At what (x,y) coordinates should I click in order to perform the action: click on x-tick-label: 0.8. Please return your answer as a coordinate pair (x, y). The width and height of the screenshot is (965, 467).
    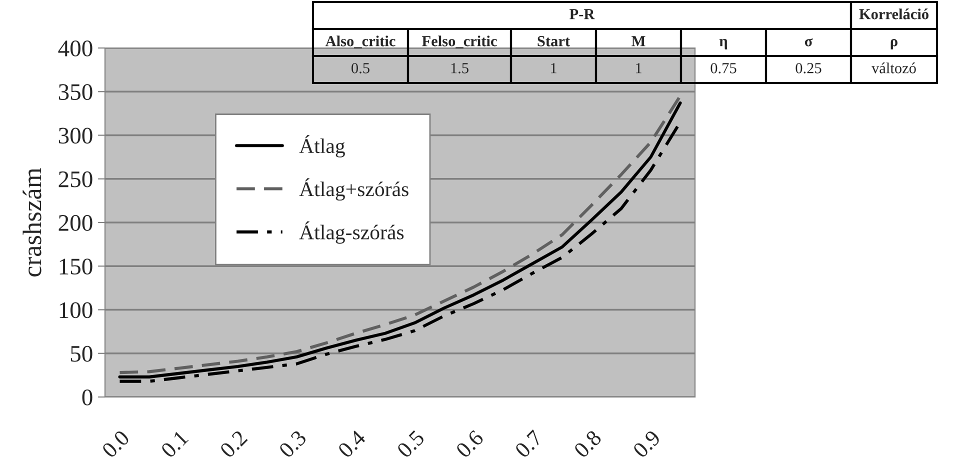
    Looking at the image, I should click on (587, 444).